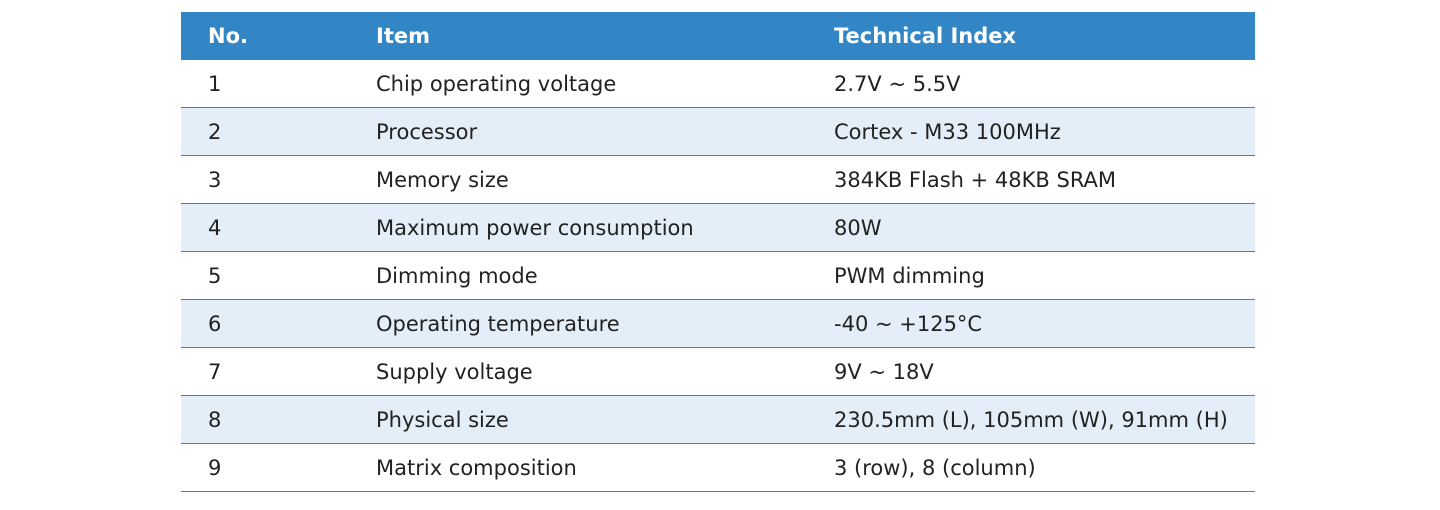 The width and height of the screenshot is (1440, 510). I want to click on table-row: 6 Operating temperature -40 ~ +125°C, so click(718, 323).